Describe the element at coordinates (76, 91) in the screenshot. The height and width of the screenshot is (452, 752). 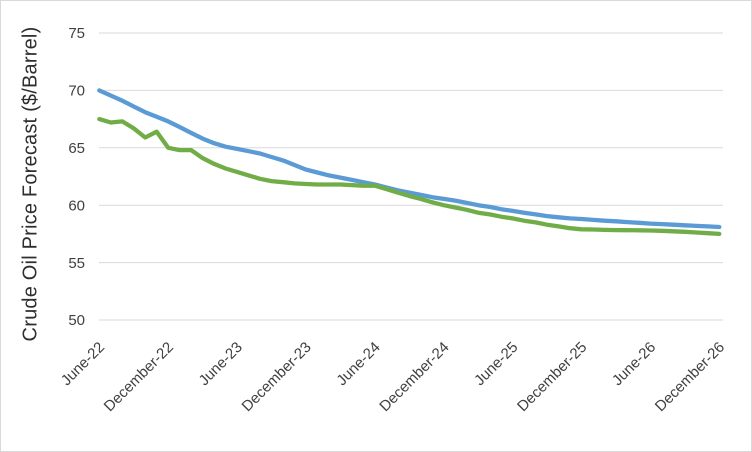
I see `y-axis-tick-label: 70` at that location.